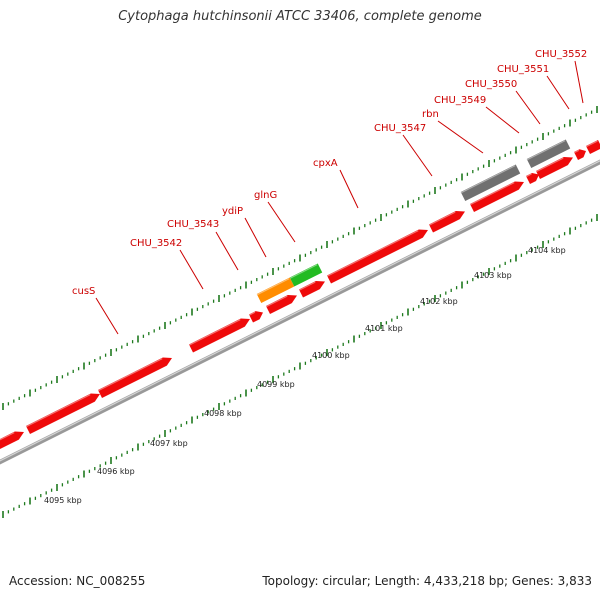 The width and height of the screenshot is (600, 600). What do you see at coordinates (203, 245) in the screenshot?
I see `gene-label-CHU_3543: CHU_3543` at bounding box center [203, 245].